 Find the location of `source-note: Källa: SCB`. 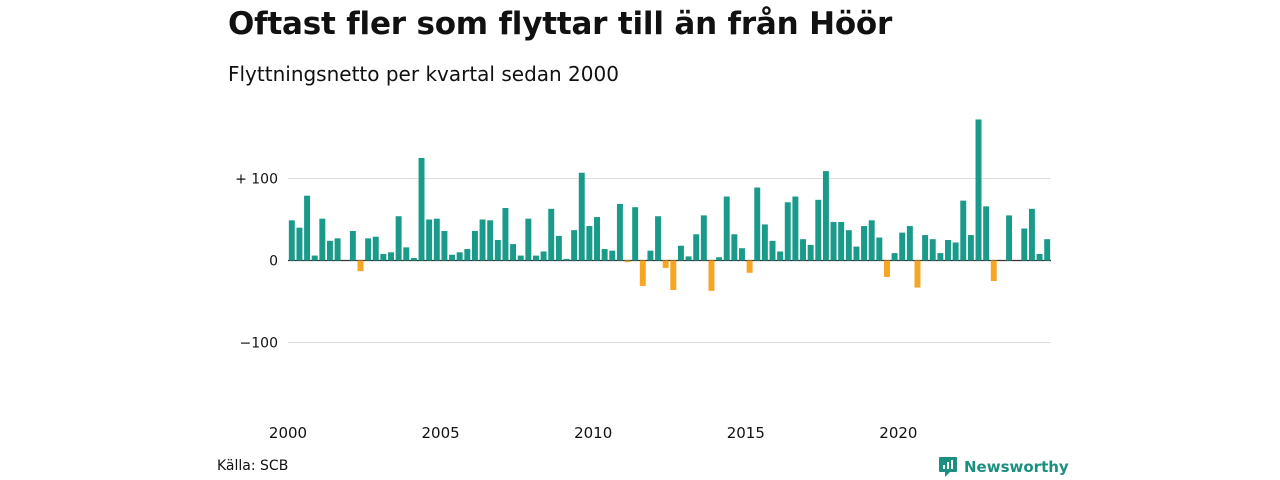

source-note: Källa: SCB is located at coordinates (253, 466).